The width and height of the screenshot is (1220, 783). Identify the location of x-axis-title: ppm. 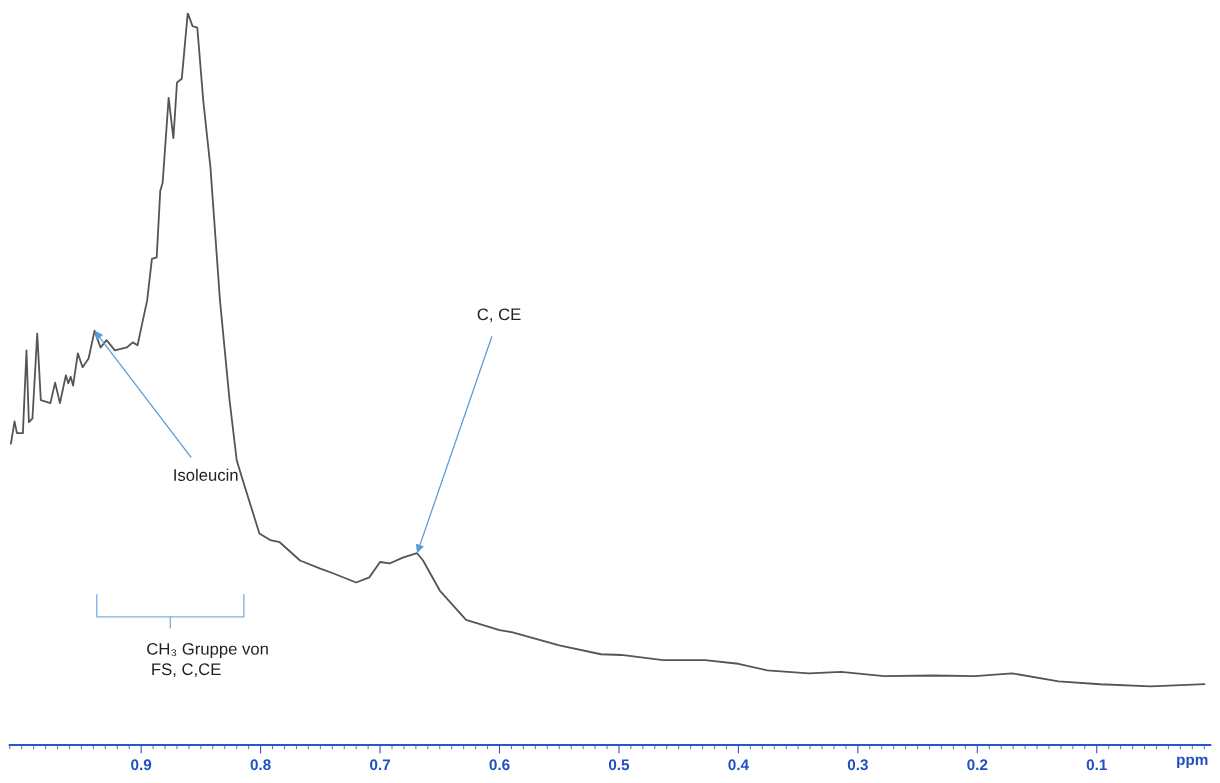
(1192, 762).